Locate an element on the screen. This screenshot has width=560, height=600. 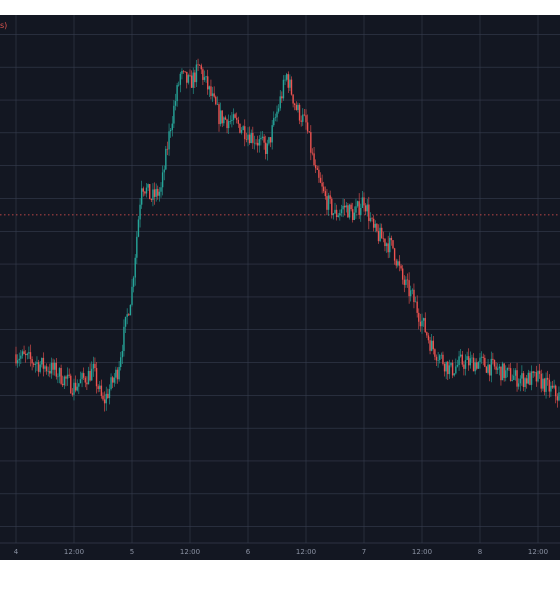
x-tick-label: 6 is located at coordinates (248, 552).